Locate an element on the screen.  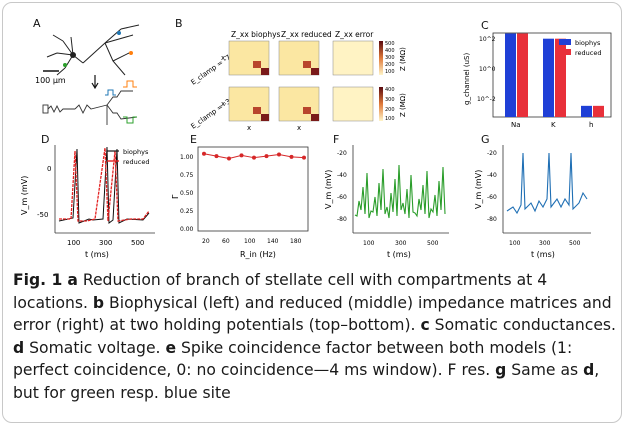
c-ytick-1: 10^0 is located at coordinates (487, 69).